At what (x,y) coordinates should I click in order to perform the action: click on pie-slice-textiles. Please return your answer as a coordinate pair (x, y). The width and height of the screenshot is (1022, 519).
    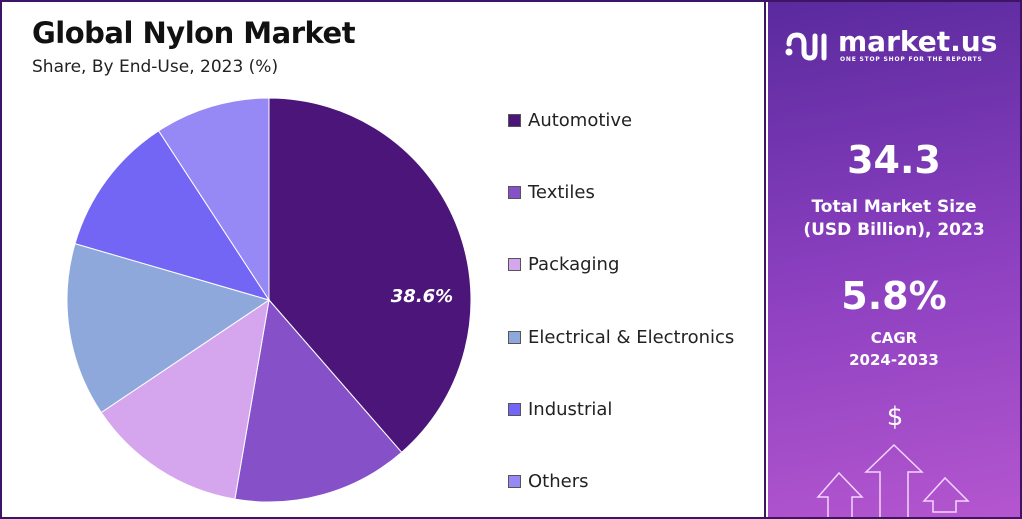
    Looking at the image, I should click on (318, 400).